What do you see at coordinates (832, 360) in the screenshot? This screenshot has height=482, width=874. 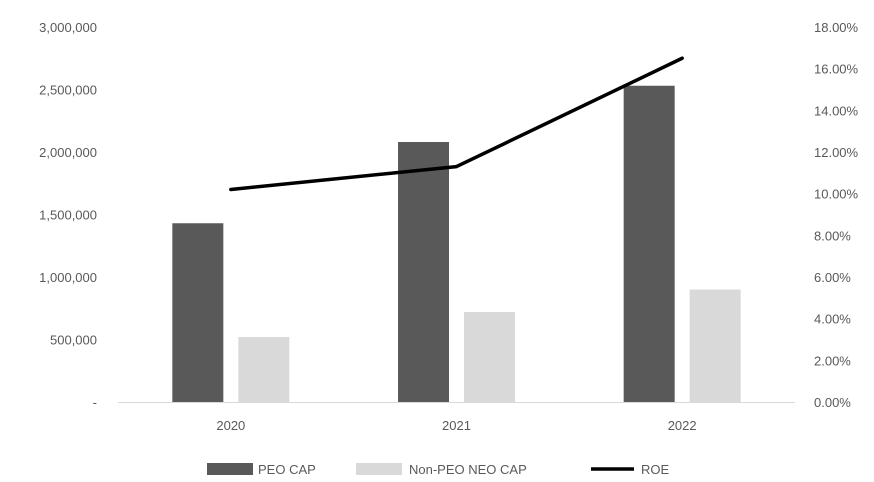 I see `right-tick-label-1: 2.00%` at bounding box center [832, 360].